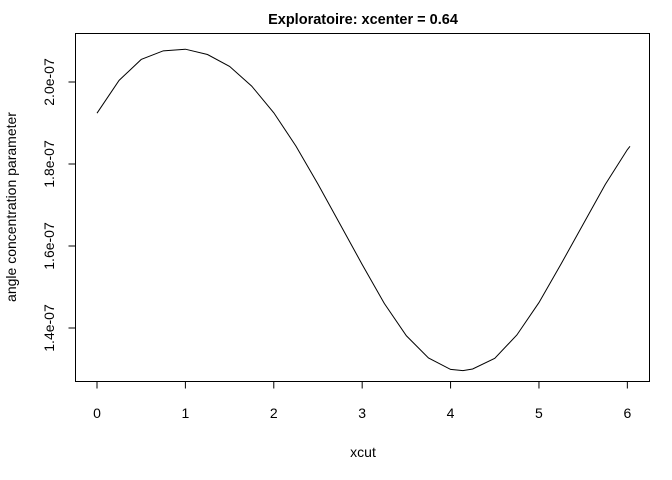 The image size is (672, 480). Describe the element at coordinates (97, 413) in the screenshot. I see `x-tick-label: 0` at that location.